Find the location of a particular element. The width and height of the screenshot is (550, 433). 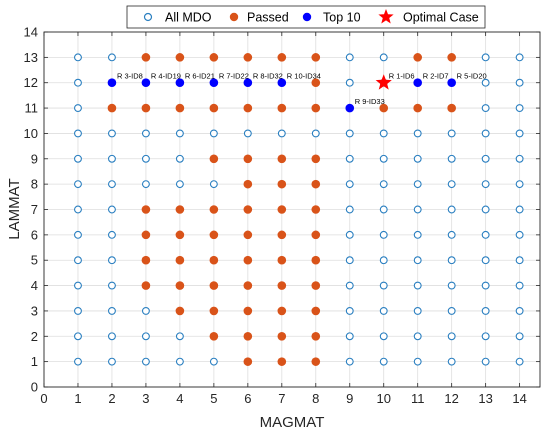

legend-all-mdo-marker is located at coordinates (148, 17).